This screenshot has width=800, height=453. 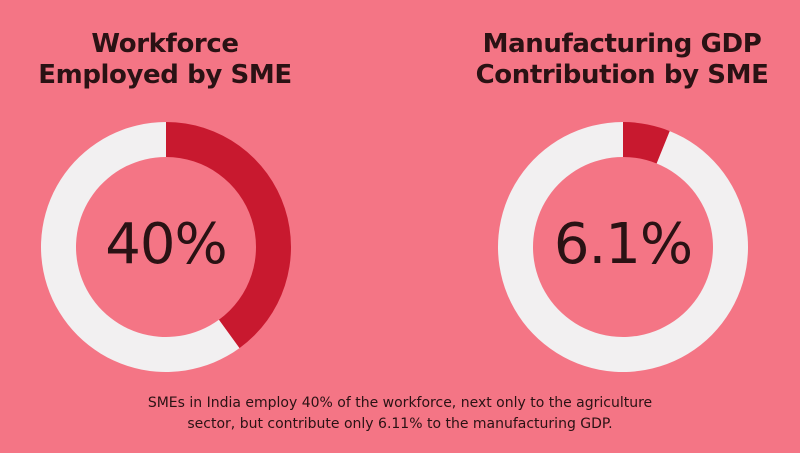 I want to click on chart-title-workforce-line-2: Employed by SME, so click(x=165, y=75).